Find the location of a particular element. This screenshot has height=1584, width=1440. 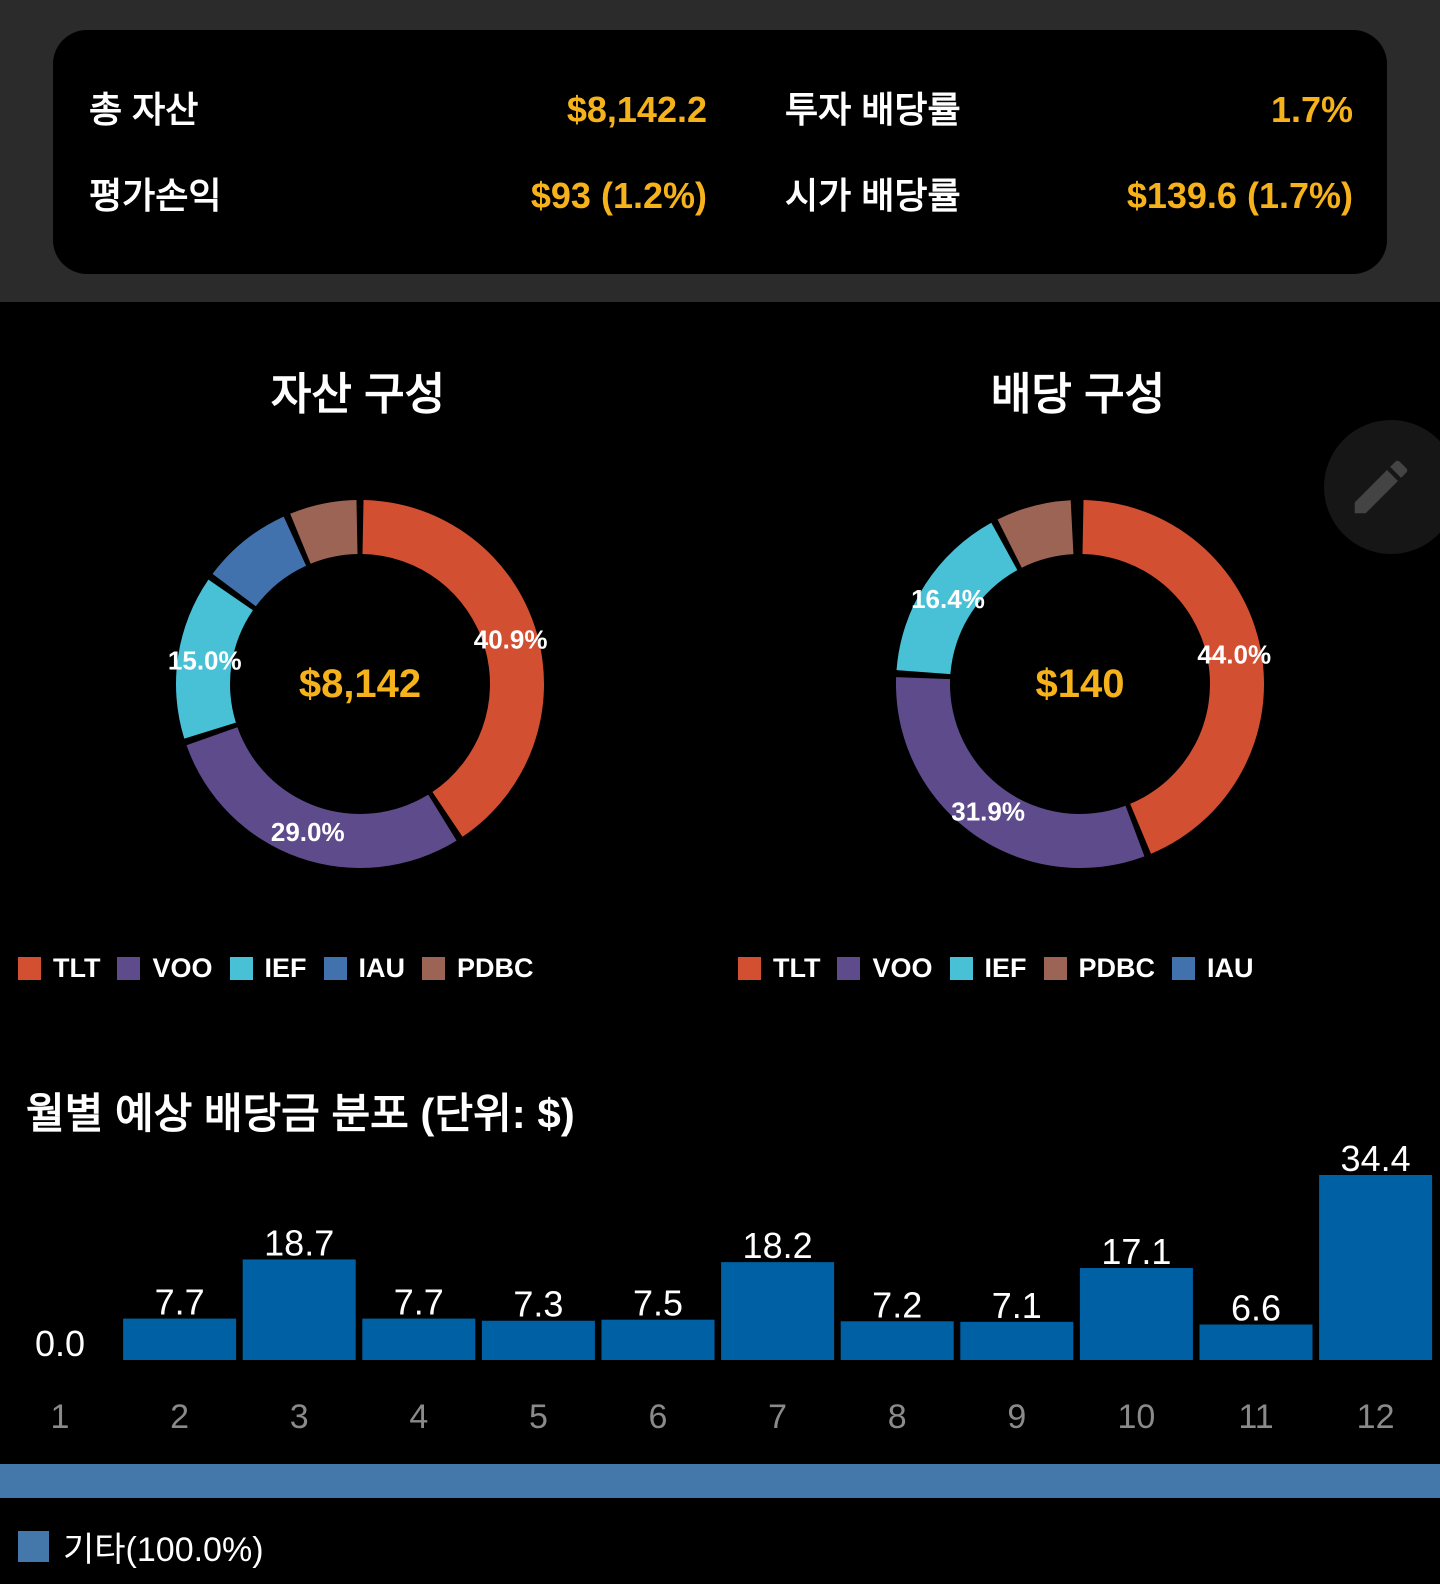

asset-legend-swatch-voo is located at coordinates (129, 968).